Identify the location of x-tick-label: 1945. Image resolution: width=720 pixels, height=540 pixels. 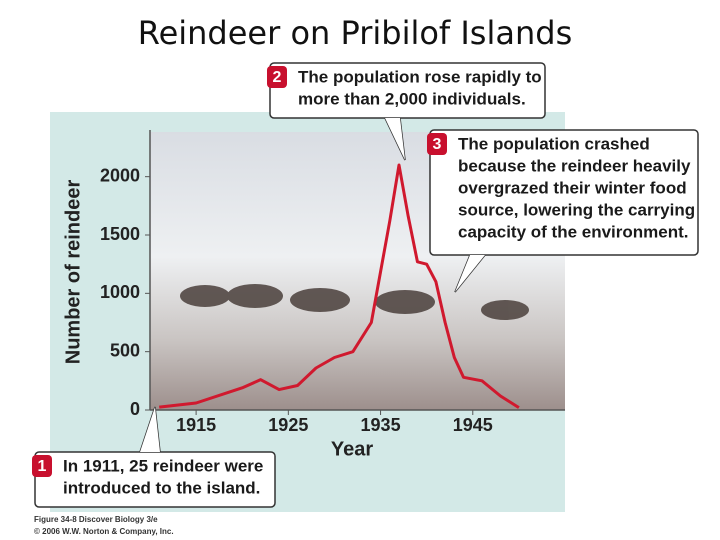
(473, 425).